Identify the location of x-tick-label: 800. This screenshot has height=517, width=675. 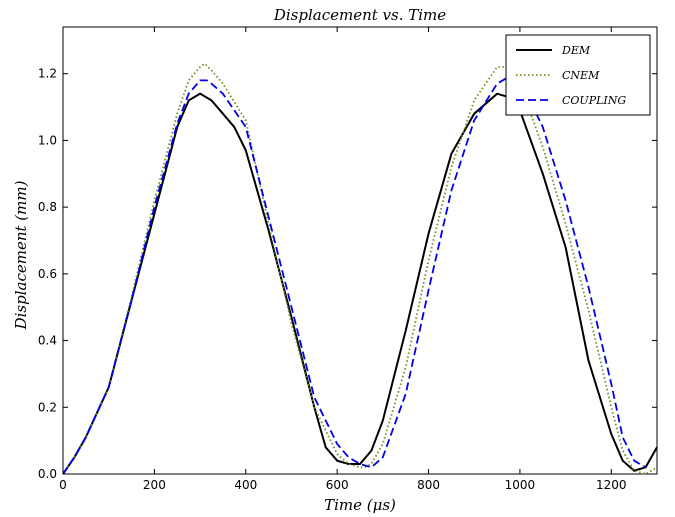
(428, 485).